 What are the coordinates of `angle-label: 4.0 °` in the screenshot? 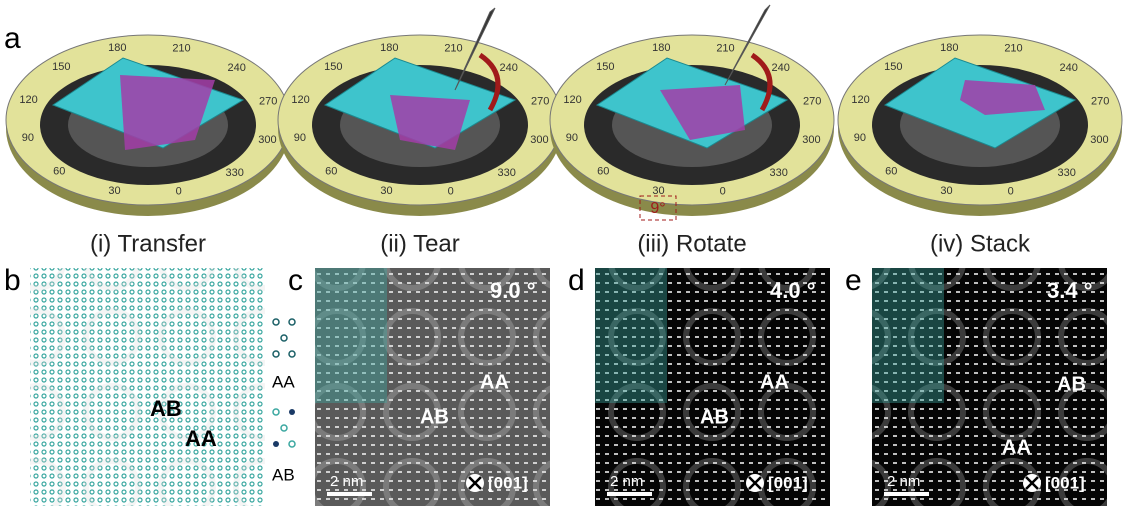 It's located at (793, 290).